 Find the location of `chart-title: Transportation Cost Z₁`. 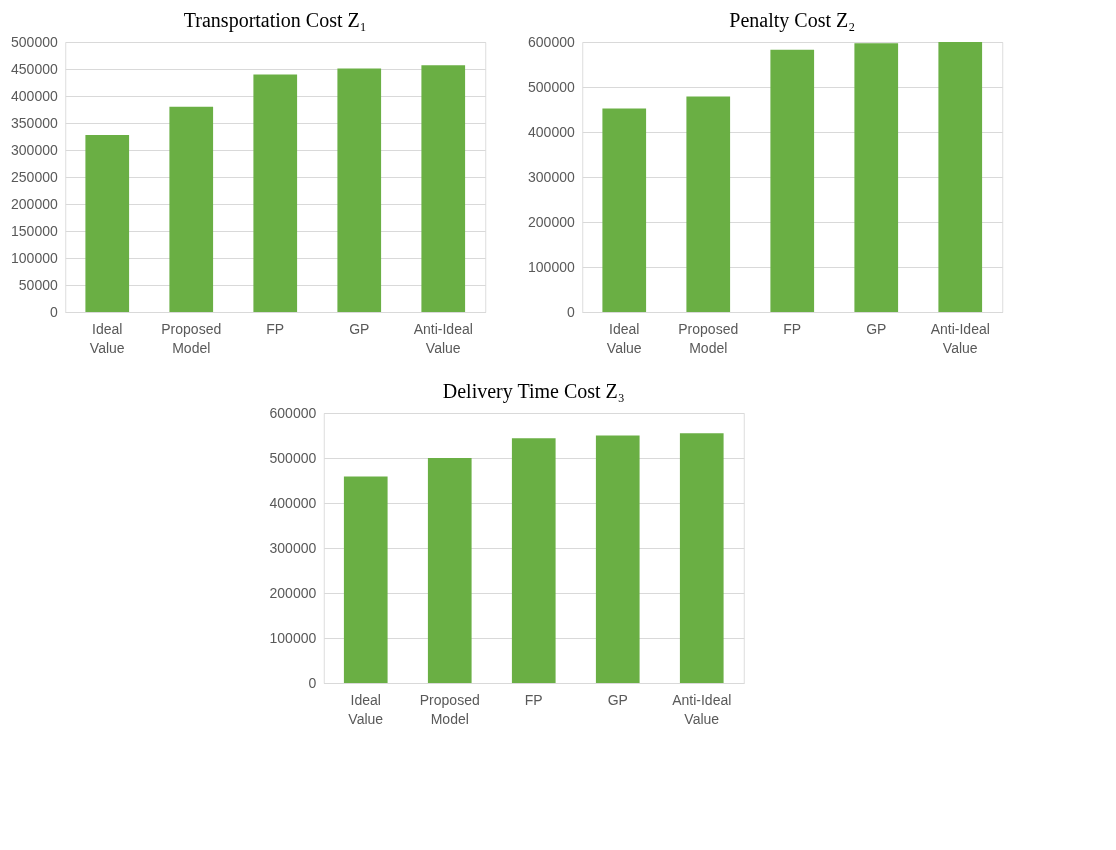

chart-title: Transportation Cost Z₁ is located at coordinates (275, 20).